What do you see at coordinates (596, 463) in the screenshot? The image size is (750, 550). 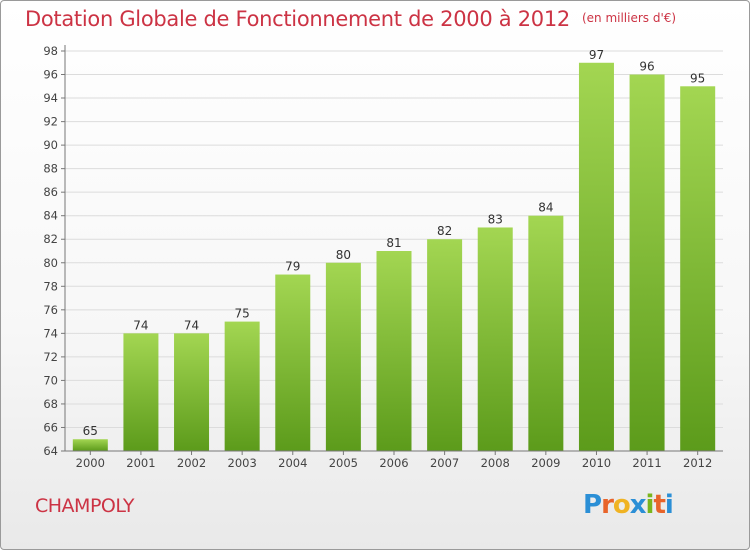 I see `x-tick-label: 2010` at bounding box center [596, 463].